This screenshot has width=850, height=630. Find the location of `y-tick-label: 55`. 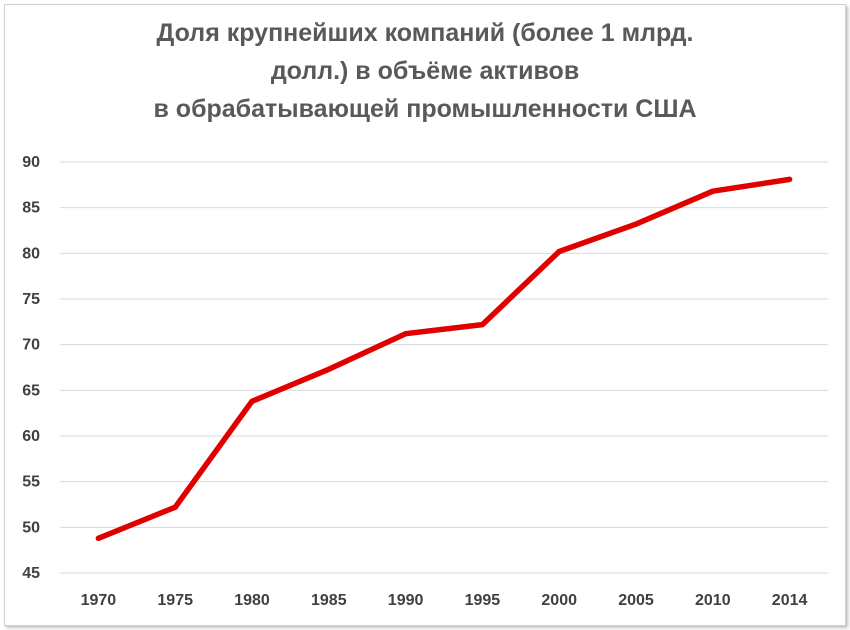

y-tick-label: 55 is located at coordinates (31, 482).